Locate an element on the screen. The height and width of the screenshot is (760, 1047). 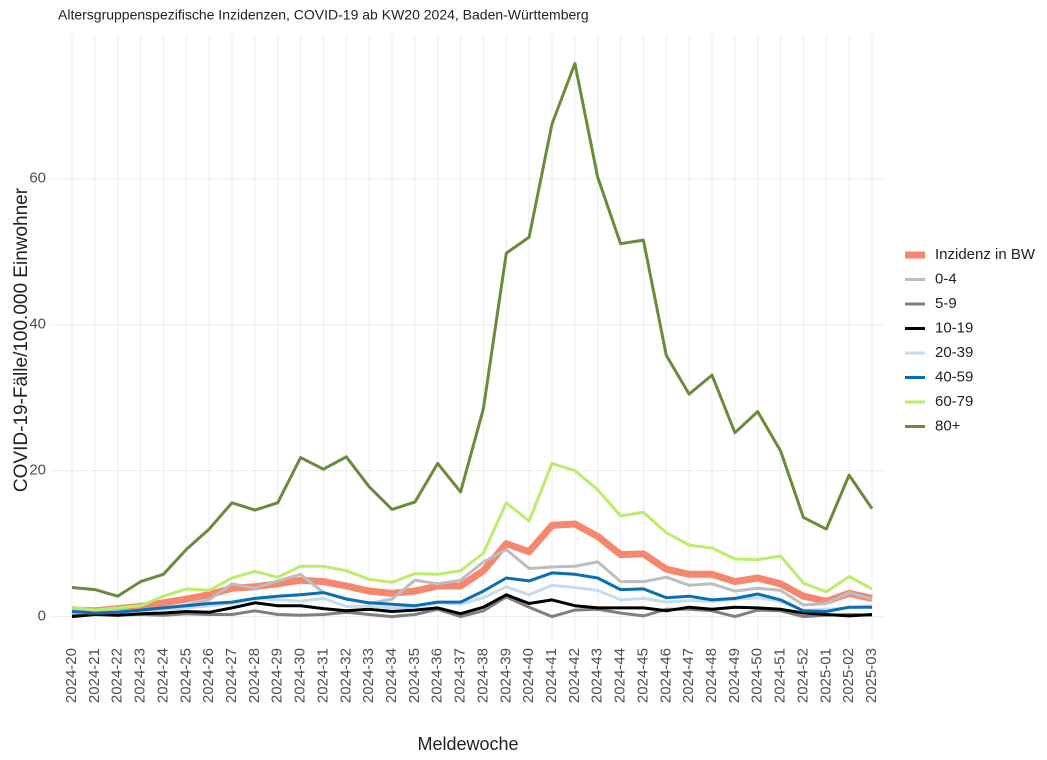
x-tick-label: 2024-28 is located at coordinates (254, 675).